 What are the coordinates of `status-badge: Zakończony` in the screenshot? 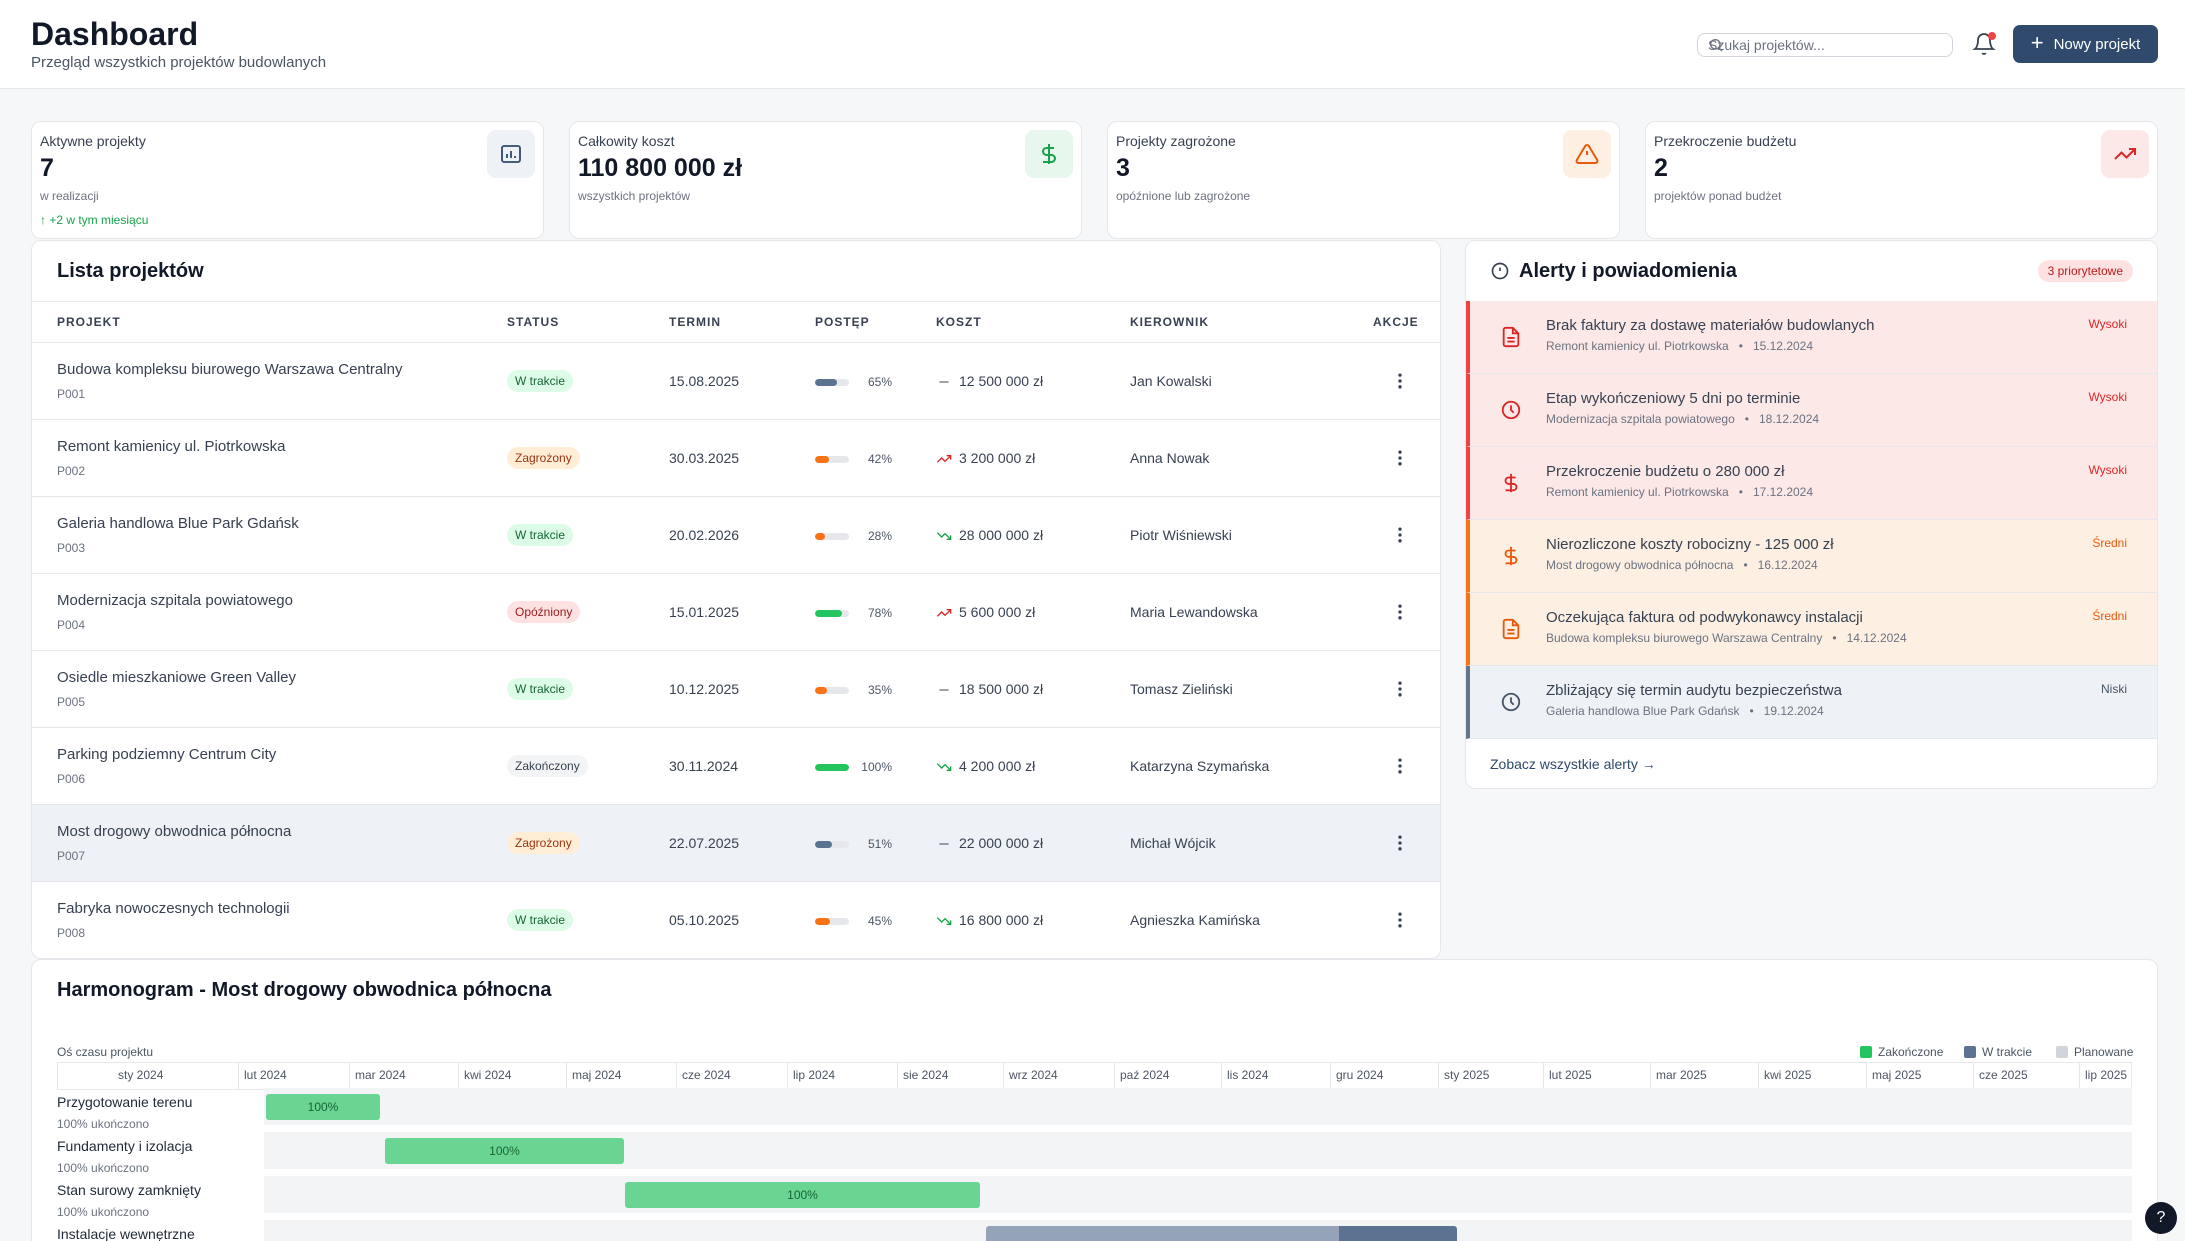 It's located at (547, 766).